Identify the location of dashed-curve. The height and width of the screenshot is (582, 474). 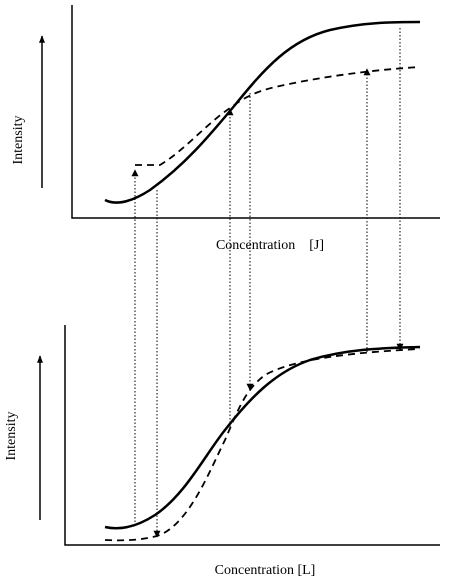
(278, 116).